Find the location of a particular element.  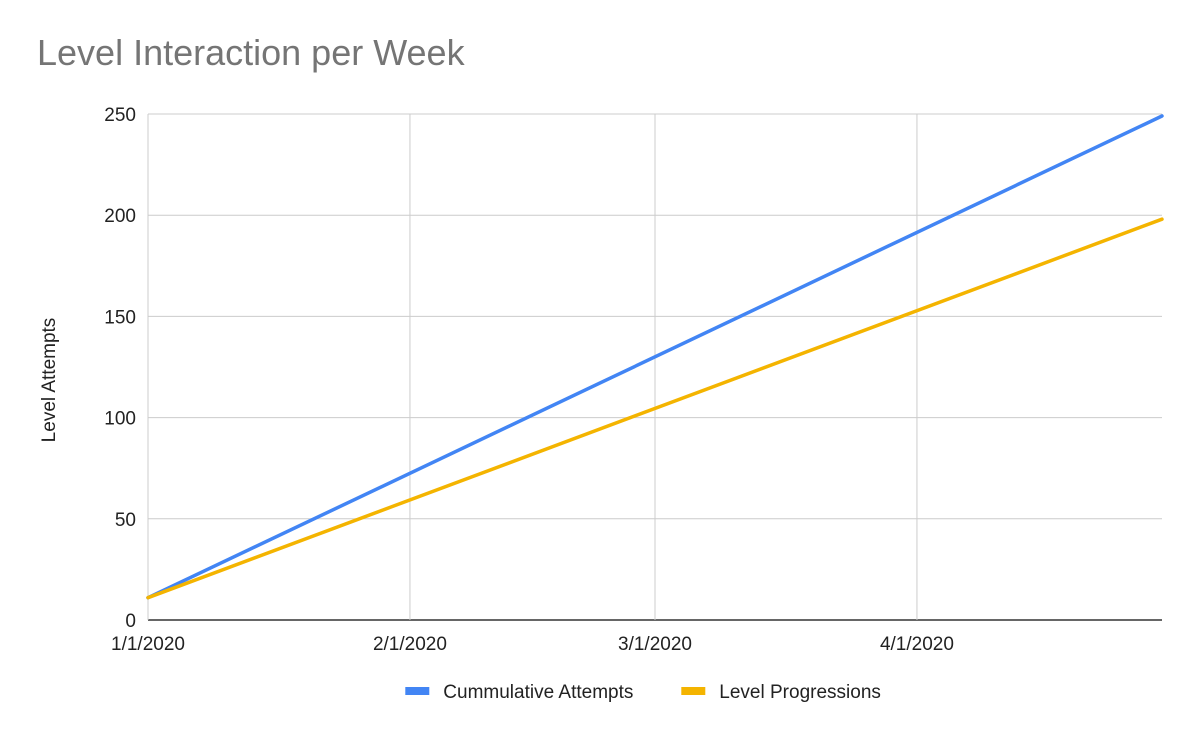

legend-label: Cummulative Attempts is located at coordinates (538, 692).